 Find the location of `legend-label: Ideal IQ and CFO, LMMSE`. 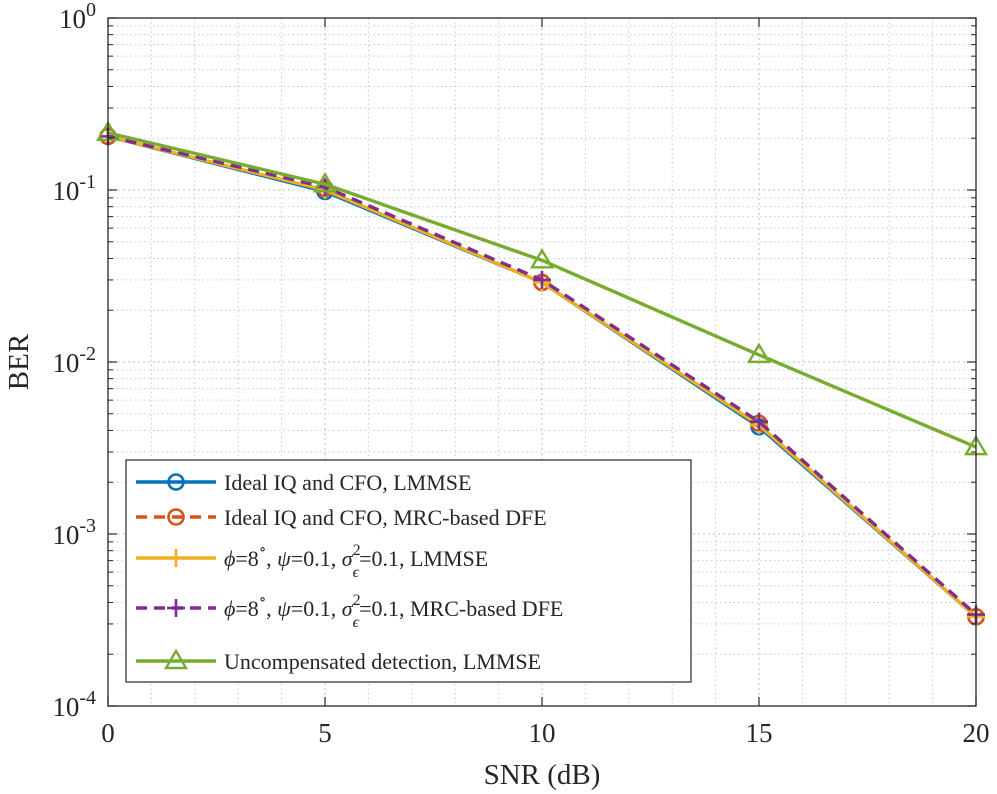

legend-label: Ideal IQ and CFO, LMMSE is located at coordinates (347, 482).